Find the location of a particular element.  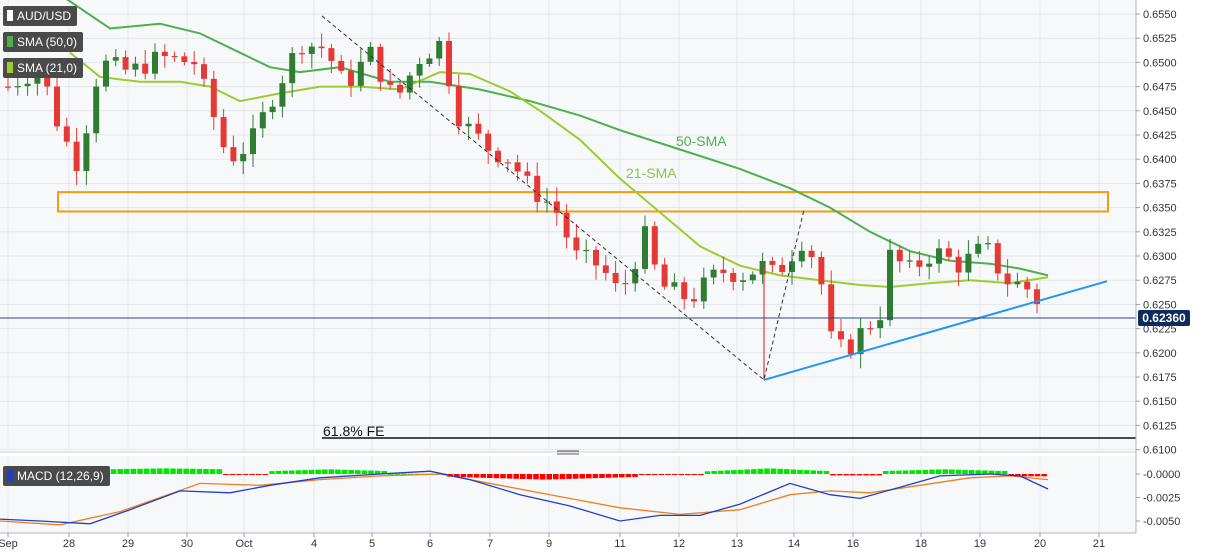

y-tick-label: 0.6275 is located at coordinates (1160, 281).